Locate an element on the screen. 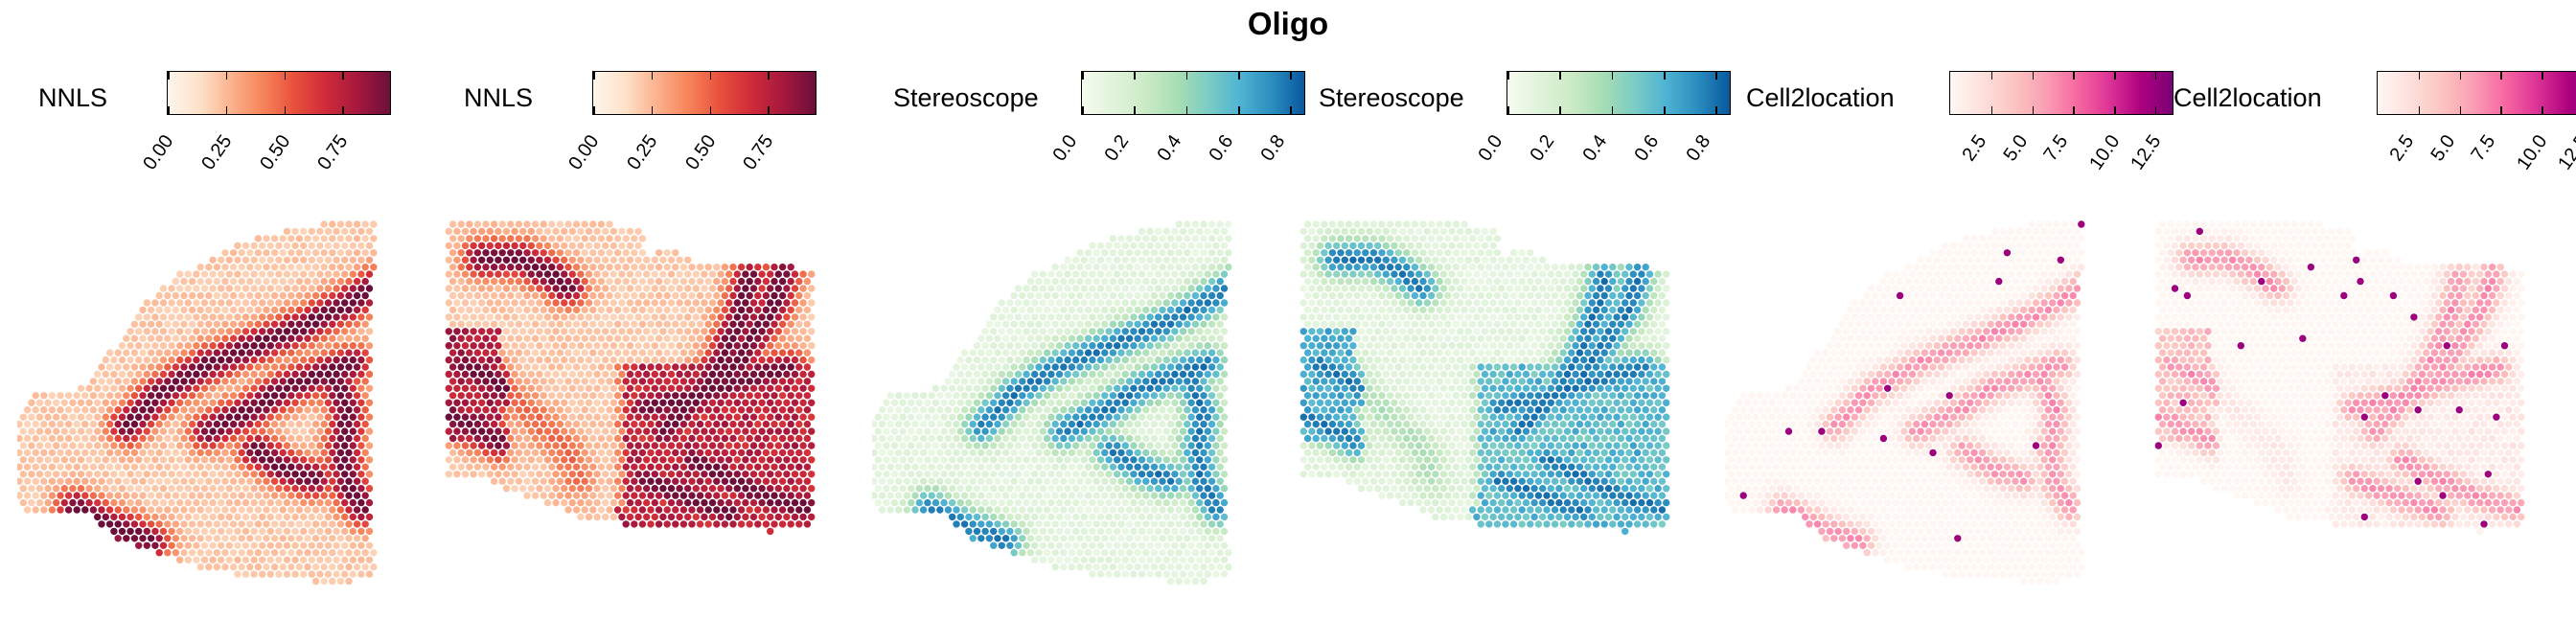 Image resolution: width=2576 pixels, height=644 pixels. legend-title: NNLS is located at coordinates (499, 97).